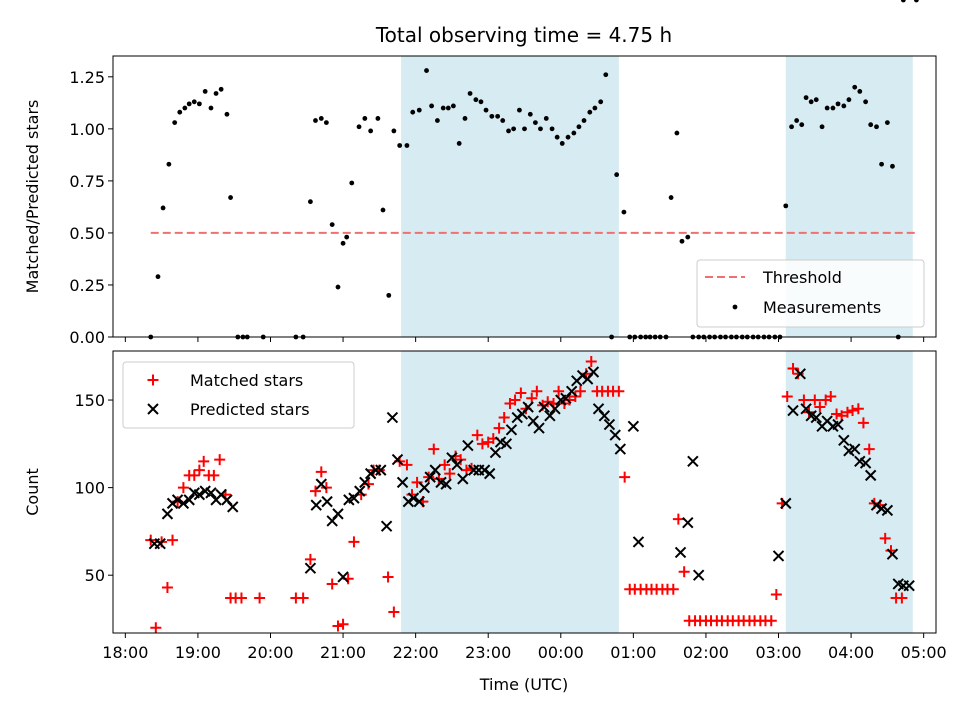  Describe the element at coordinates (87, 181) in the screenshot. I see `y-tick-label: 0.75` at that location.